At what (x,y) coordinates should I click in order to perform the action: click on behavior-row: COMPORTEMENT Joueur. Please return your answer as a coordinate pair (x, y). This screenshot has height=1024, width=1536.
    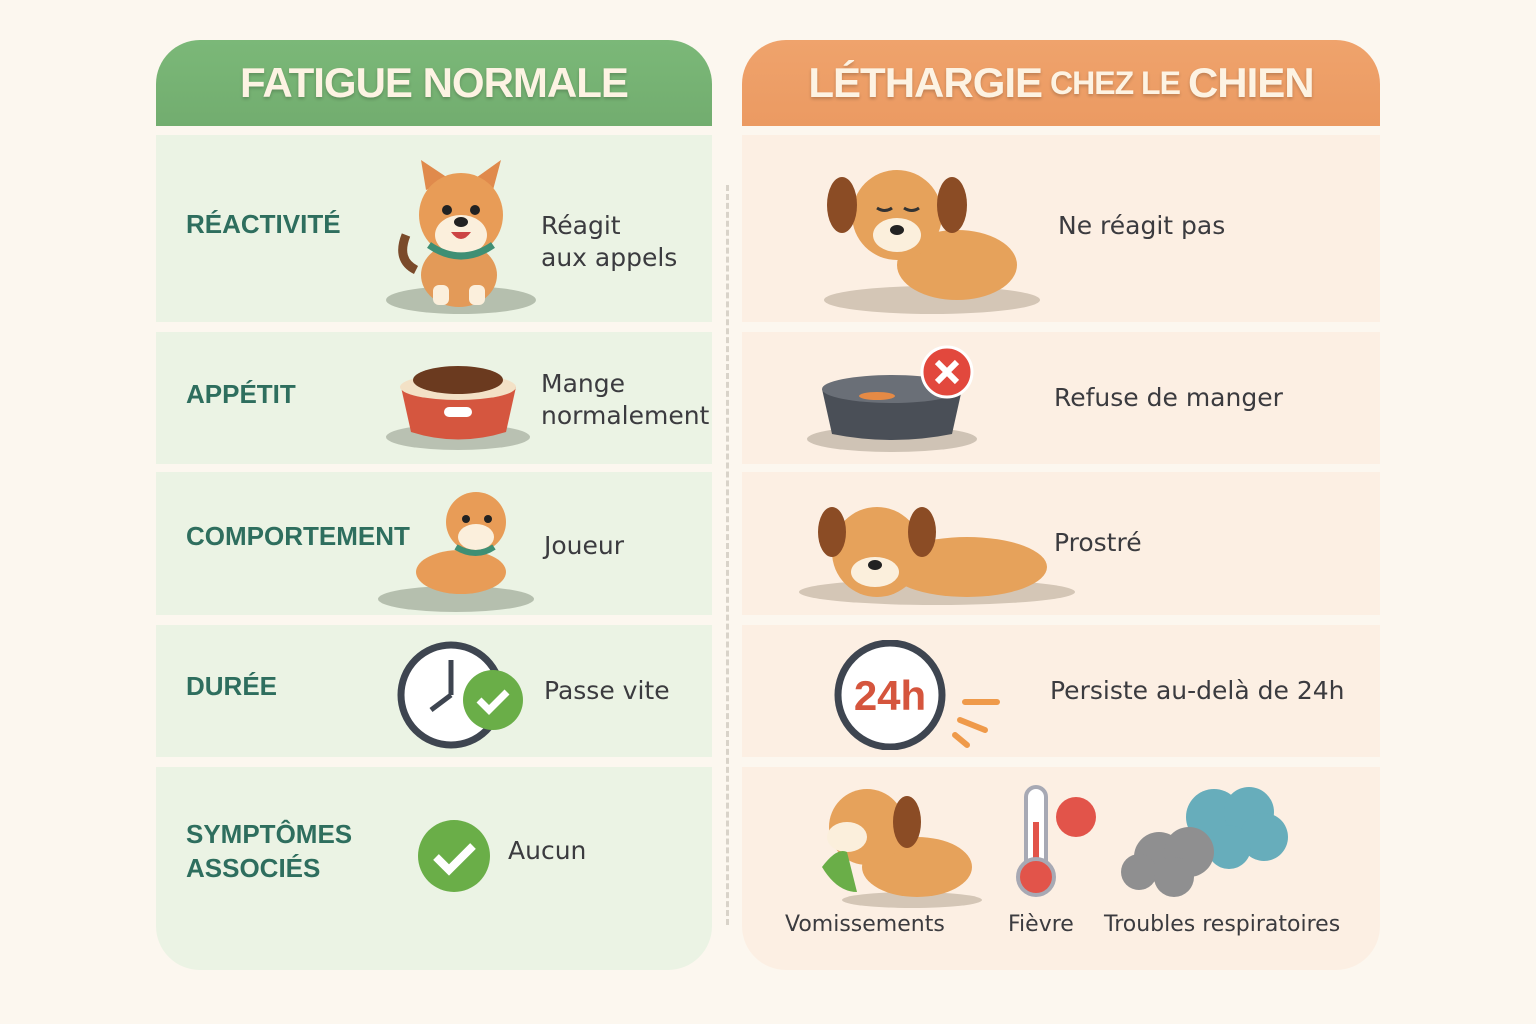
    Looking at the image, I should click on (434, 543).